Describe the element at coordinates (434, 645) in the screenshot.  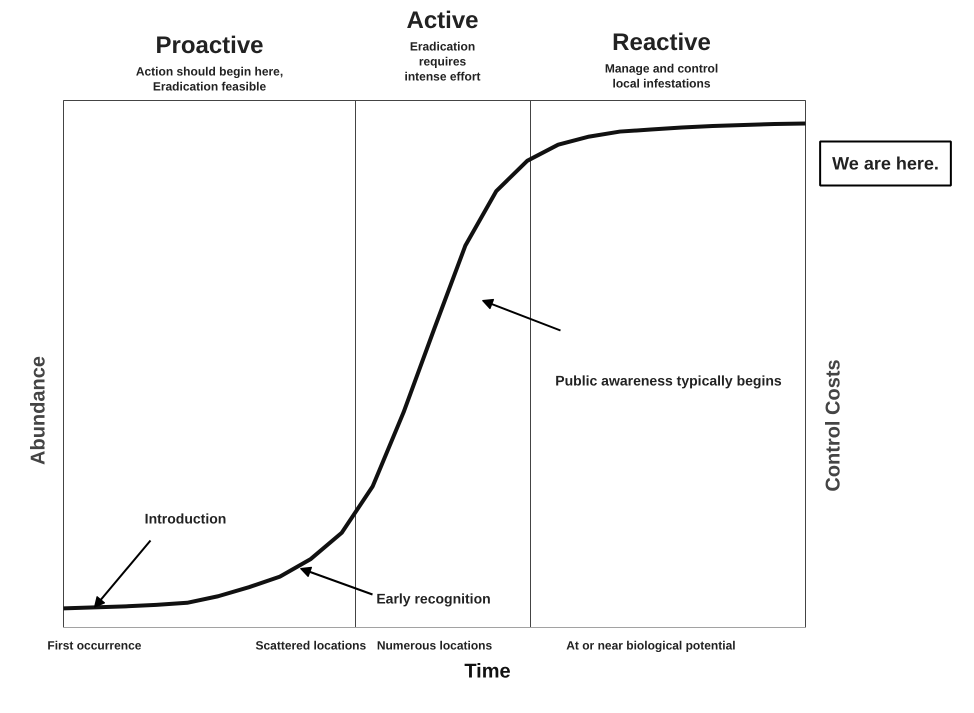
I see `x-tick-label: Numerous locations` at that location.